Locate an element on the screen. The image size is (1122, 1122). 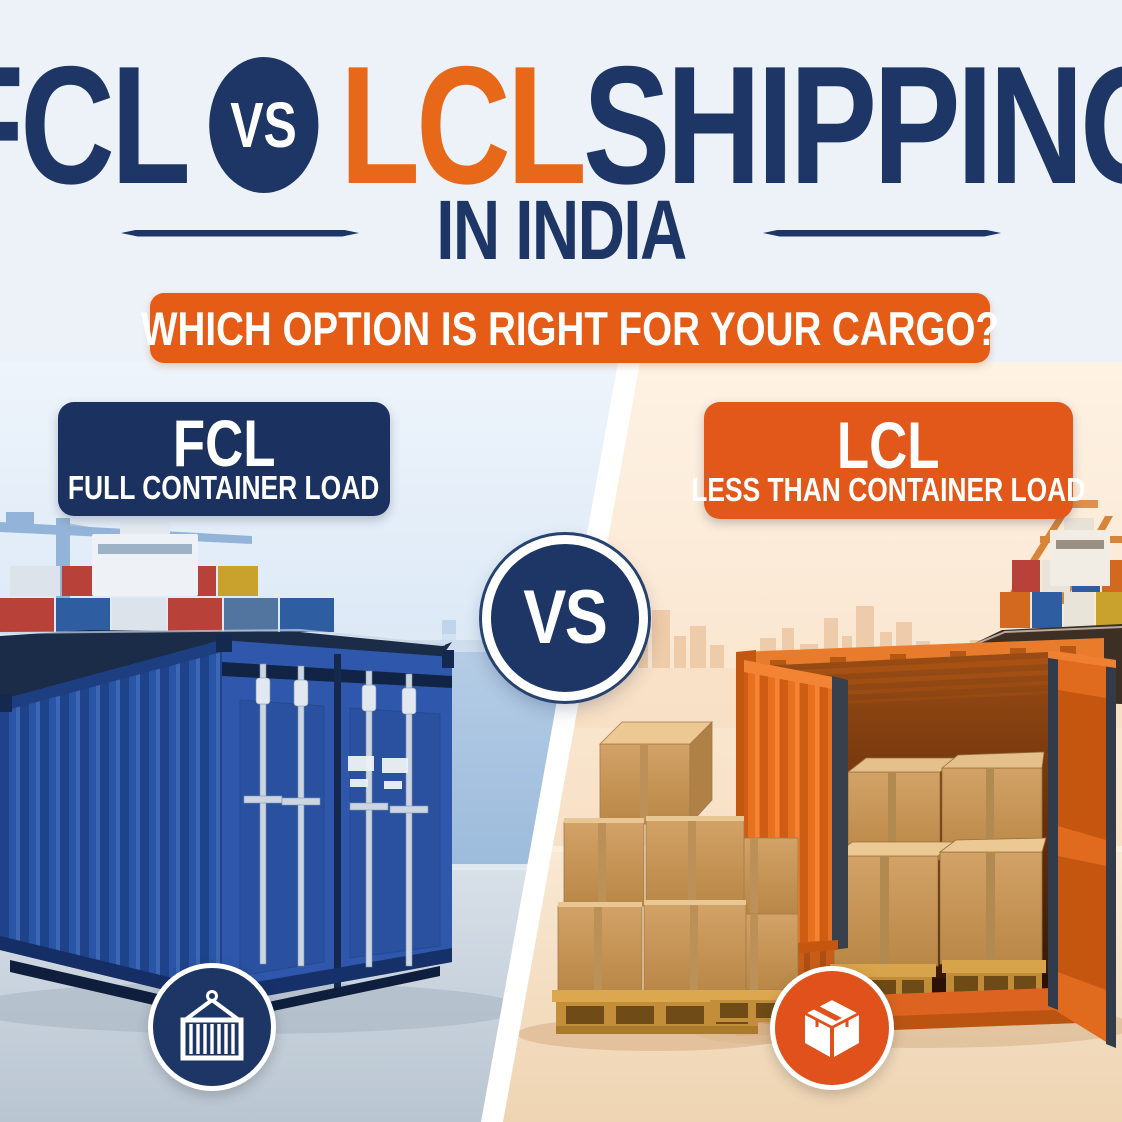
container-crane-icon is located at coordinates (212, 1027).